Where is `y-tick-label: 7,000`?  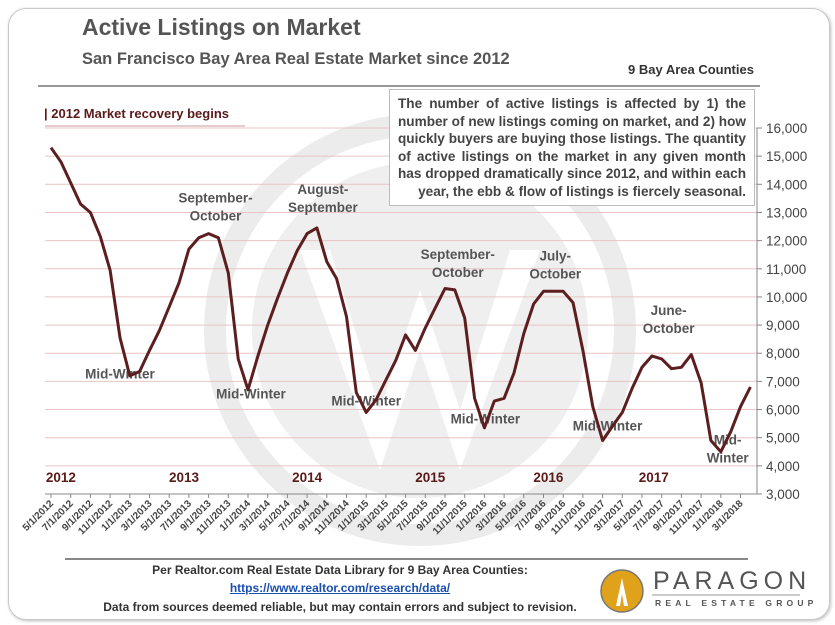
y-tick-label: 7,000 is located at coordinates (783, 381).